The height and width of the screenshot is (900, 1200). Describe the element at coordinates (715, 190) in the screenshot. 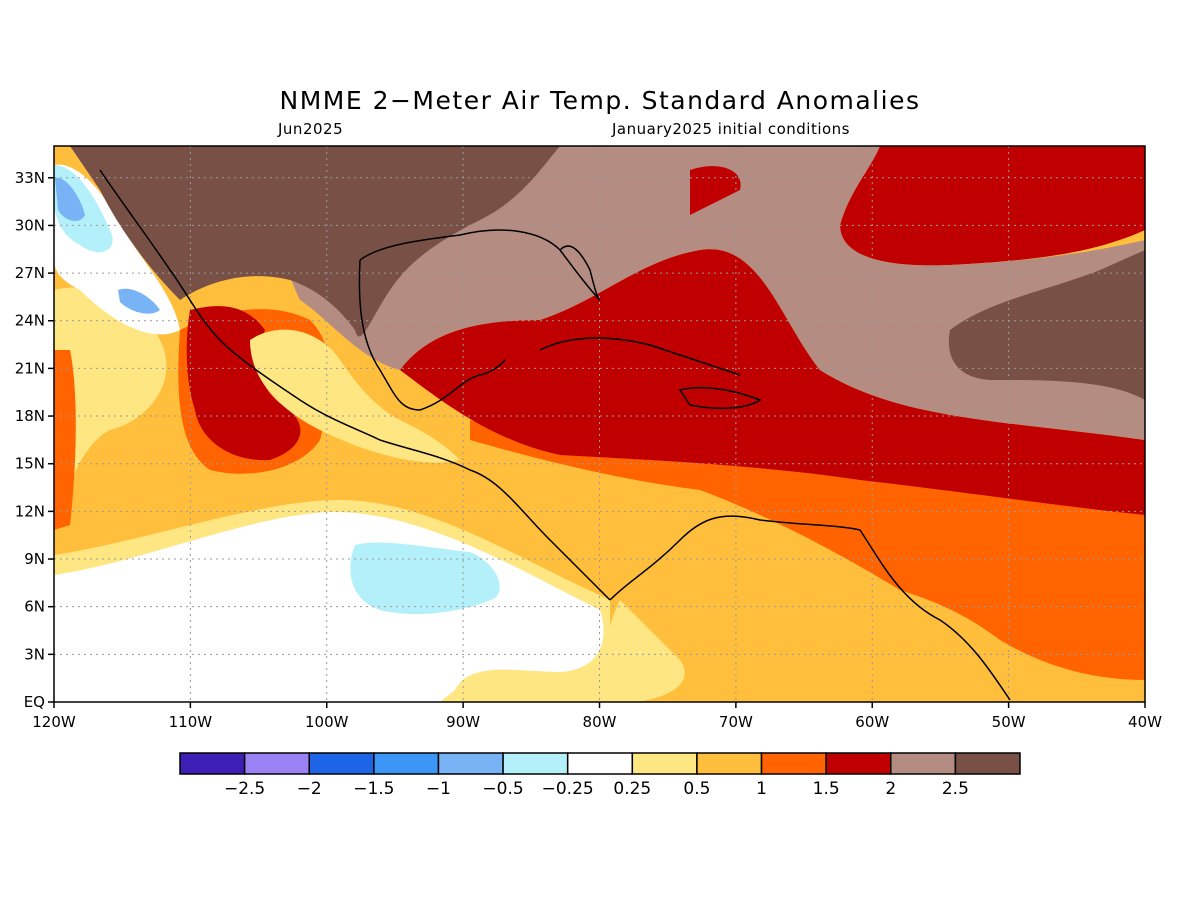

I see `field-2-2.5-north-edge` at that location.